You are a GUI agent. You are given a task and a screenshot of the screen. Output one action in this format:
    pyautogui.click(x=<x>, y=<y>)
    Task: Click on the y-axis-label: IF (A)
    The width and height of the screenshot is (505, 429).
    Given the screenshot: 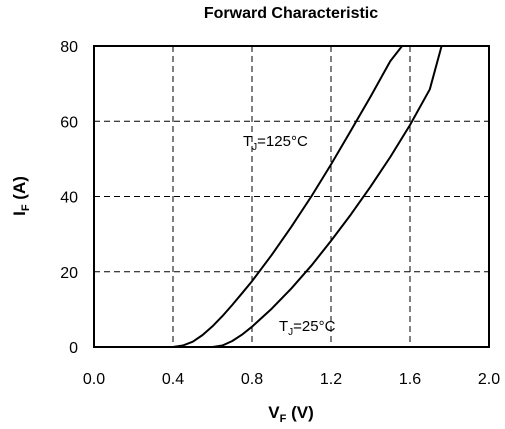 What is the action you would take?
    pyautogui.click(x=21, y=196)
    